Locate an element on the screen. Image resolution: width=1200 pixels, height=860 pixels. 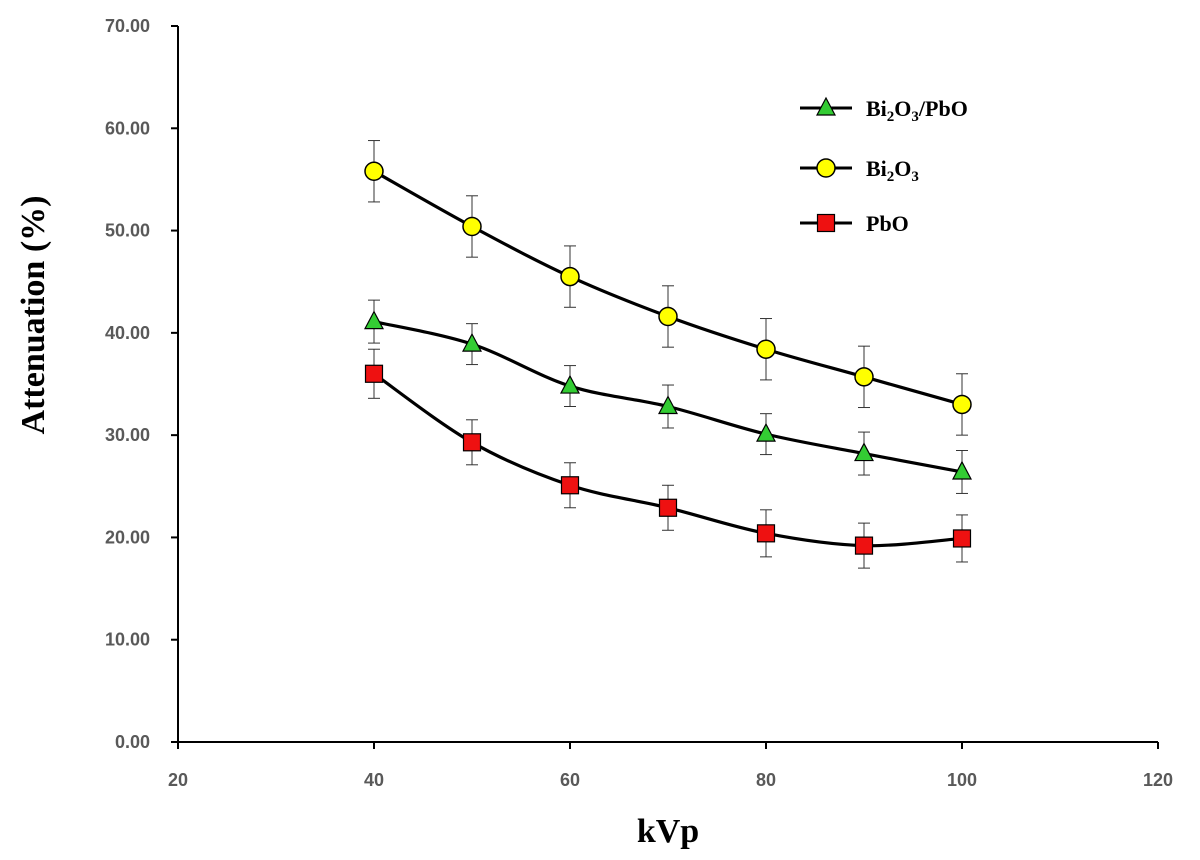
legend-label: Bi2O3 is located at coordinates (892, 170).